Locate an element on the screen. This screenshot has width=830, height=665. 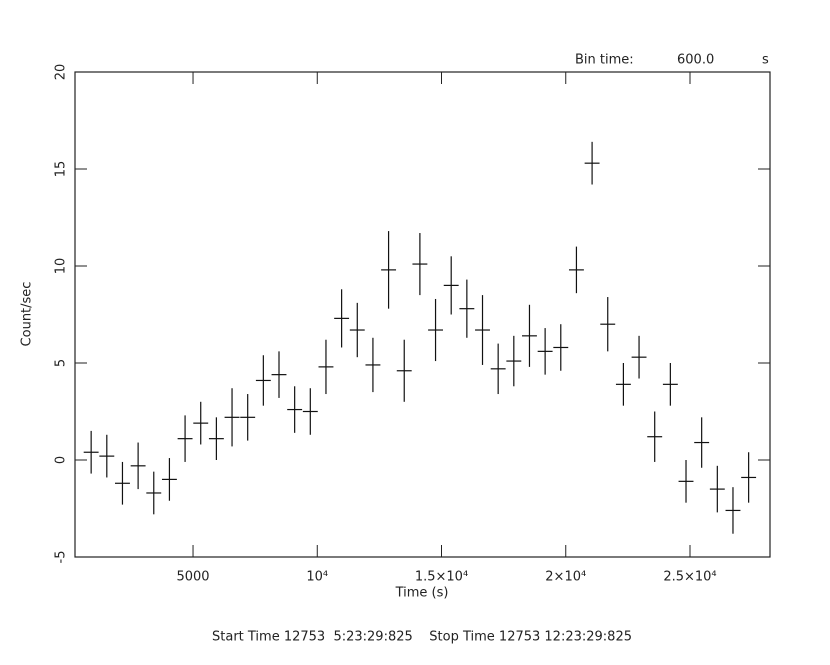
x-tick-label: 2.5×10⁴ is located at coordinates (689, 577).